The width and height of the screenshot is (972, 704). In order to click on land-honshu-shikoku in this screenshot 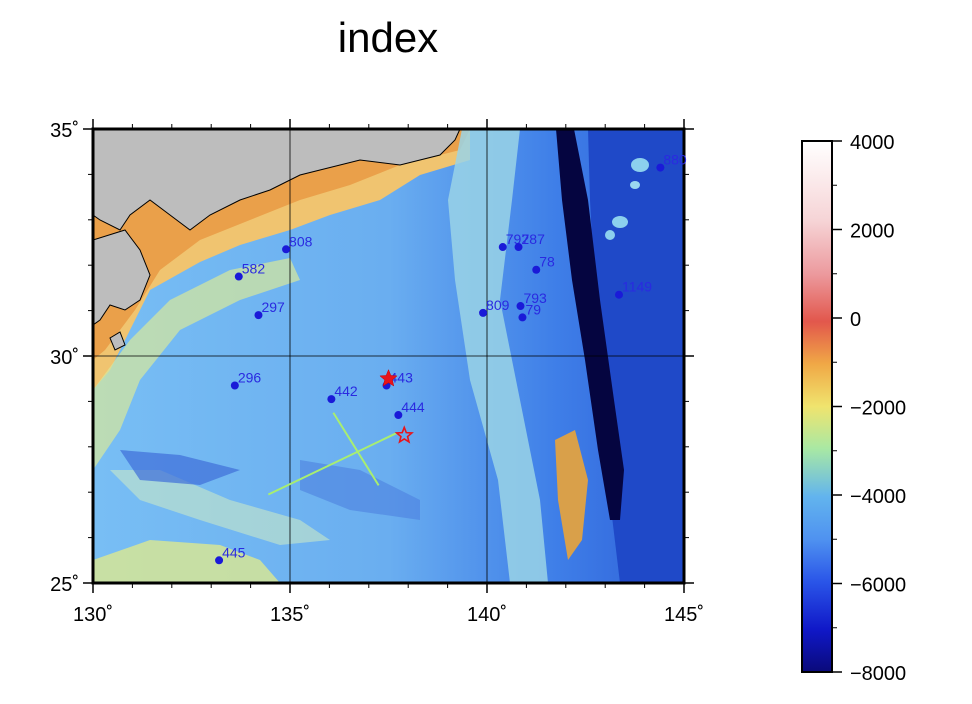, I will do `click(277, 180)`.